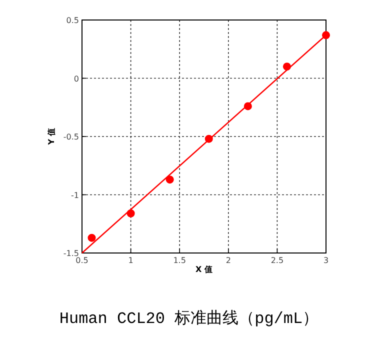 Image resolution: width=378 pixels, height=337 pixels. I want to click on x-axis-title: X 值, so click(204, 269).